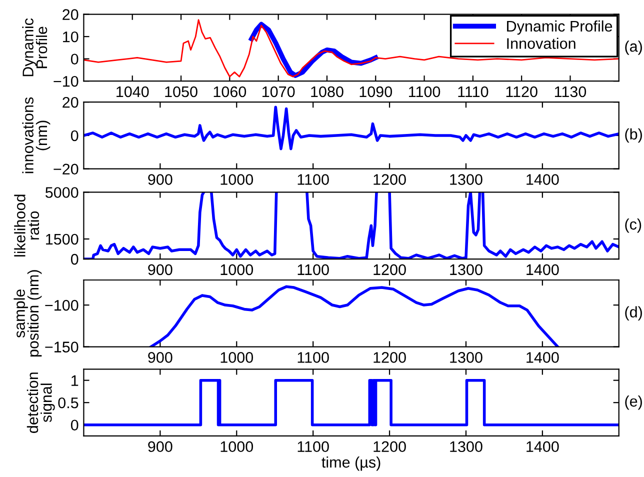 Image resolution: width=644 pixels, height=477 pixels. What do you see at coordinates (633, 47) in the screenshot?
I see `text: (a)` at bounding box center [633, 47].